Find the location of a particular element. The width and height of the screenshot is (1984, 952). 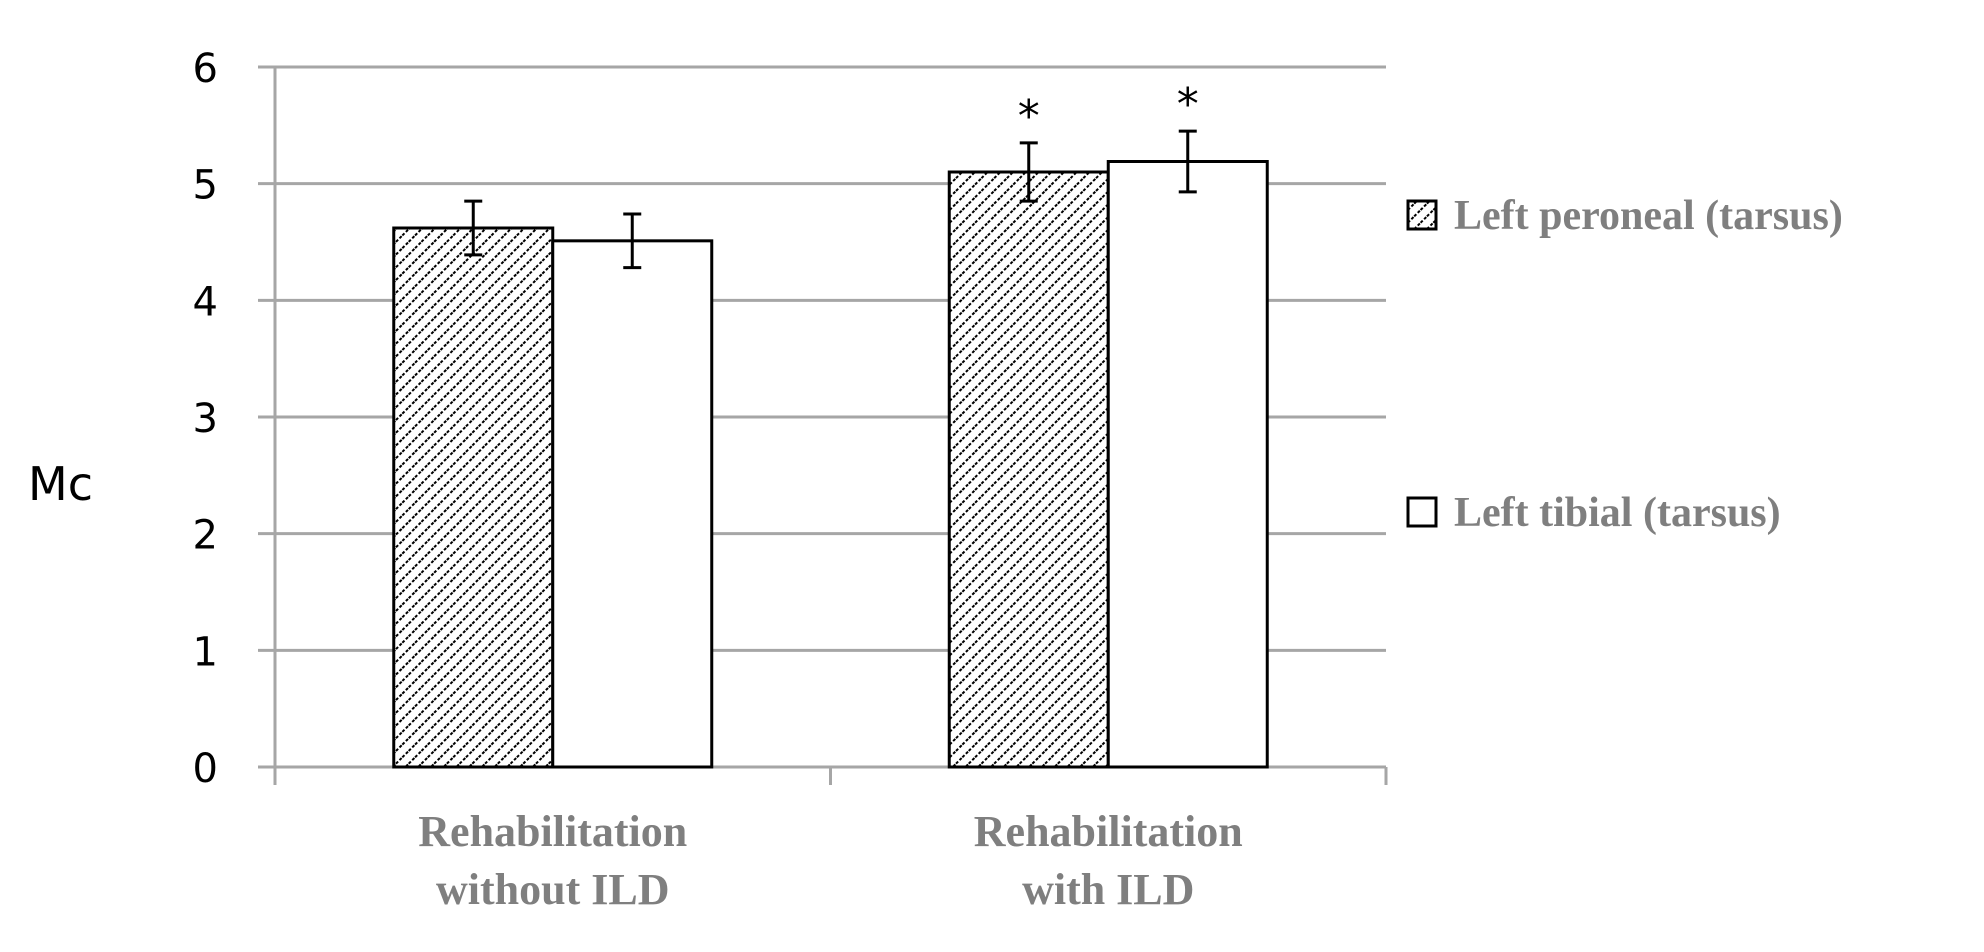

legend-label: Left peroneal (tarsus) is located at coordinates (1648, 216).